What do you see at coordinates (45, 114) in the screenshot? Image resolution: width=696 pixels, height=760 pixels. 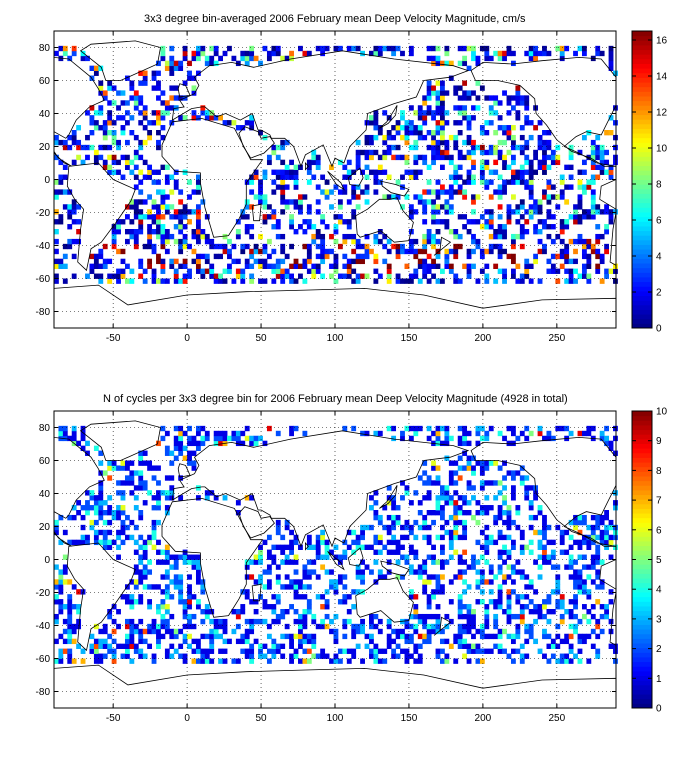 I see `y-tick-label: 40` at bounding box center [45, 114].